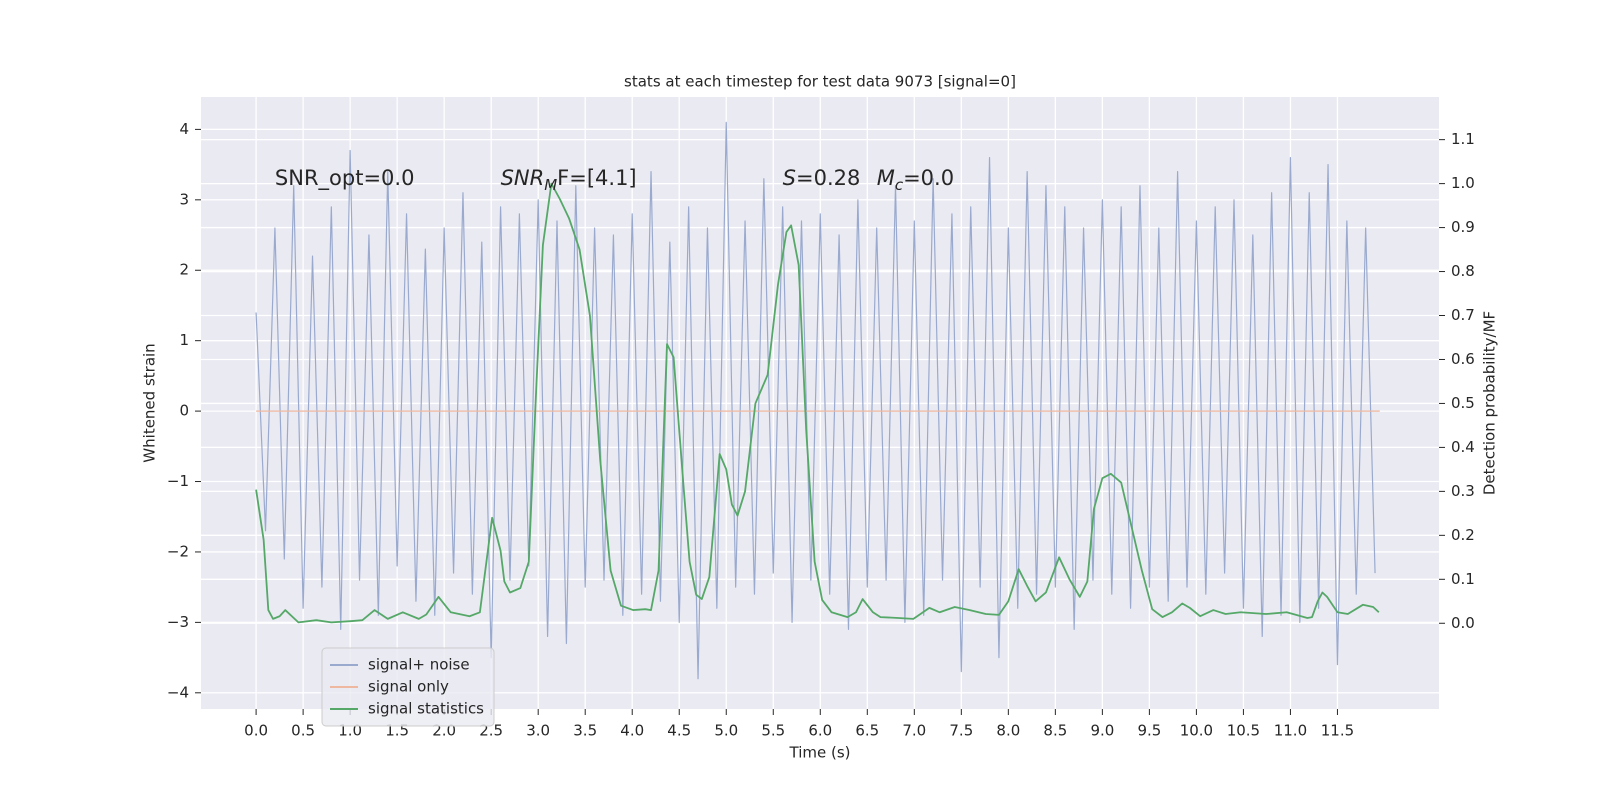 The width and height of the screenshot is (1600, 800). I want to click on annotation: Mc=0.0, so click(915, 180).